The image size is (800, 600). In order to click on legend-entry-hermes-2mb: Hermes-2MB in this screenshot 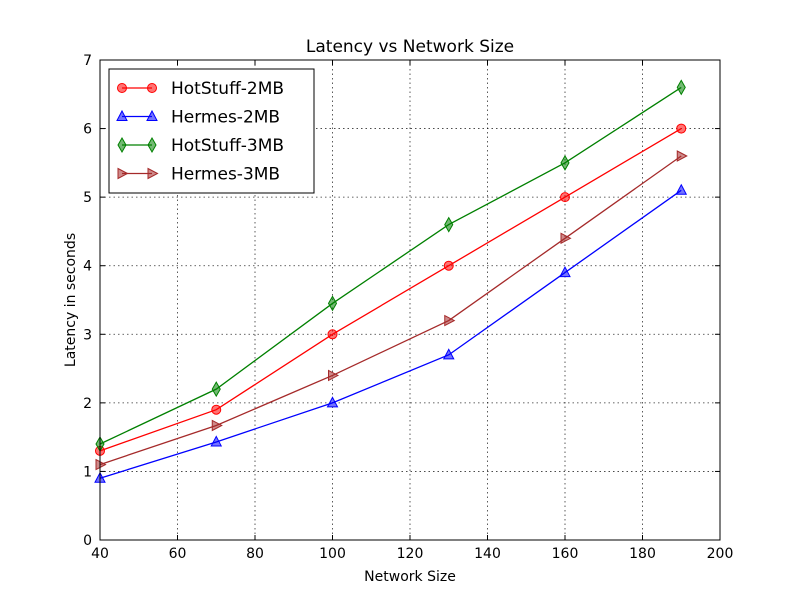, I will do `click(198, 118)`.